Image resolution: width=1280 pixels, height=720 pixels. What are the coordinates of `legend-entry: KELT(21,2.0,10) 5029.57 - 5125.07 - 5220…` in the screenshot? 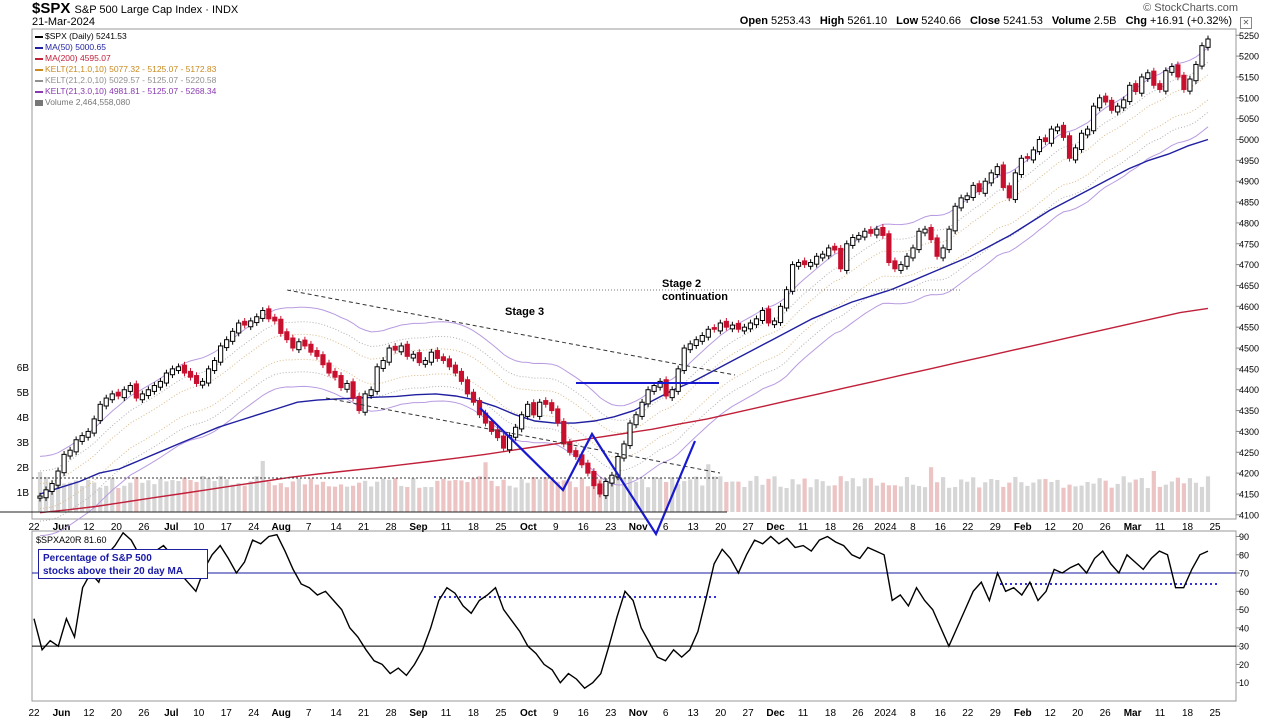 It's located at (125, 80).